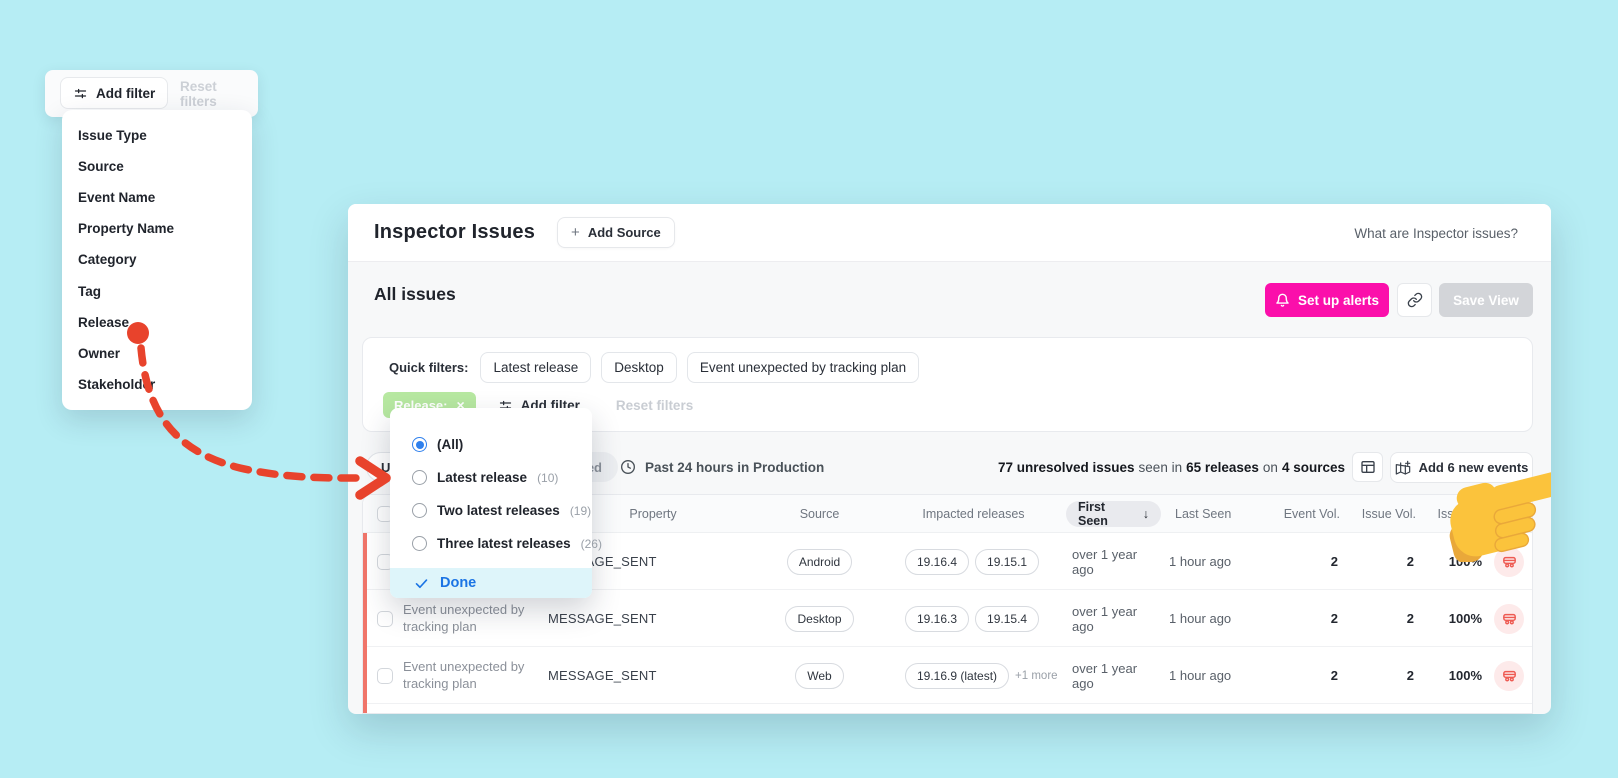  What do you see at coordinates (654, 405) in the screenshot?
I see `reset-filters-button: Reset filters` at bounding box center [654, 405].